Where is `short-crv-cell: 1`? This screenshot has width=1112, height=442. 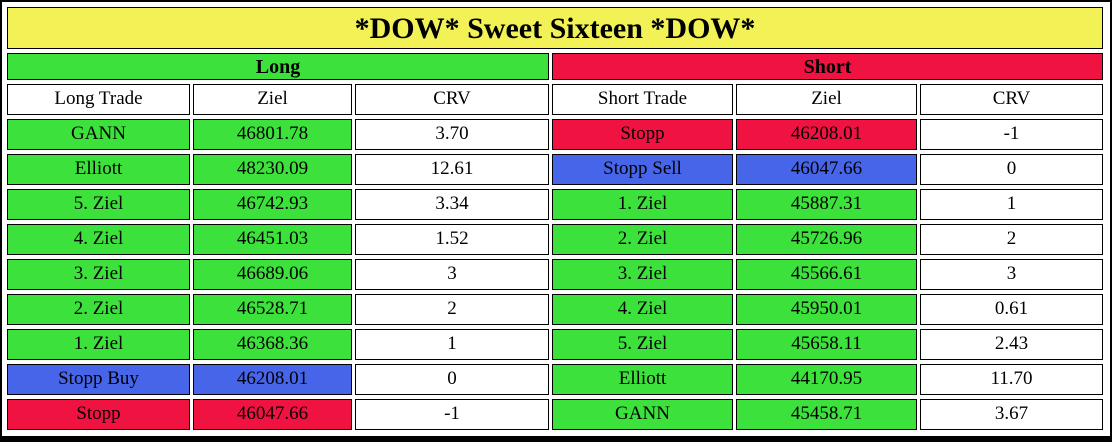 short-crv-cell: 1 is located at coordinates (1012, 204).